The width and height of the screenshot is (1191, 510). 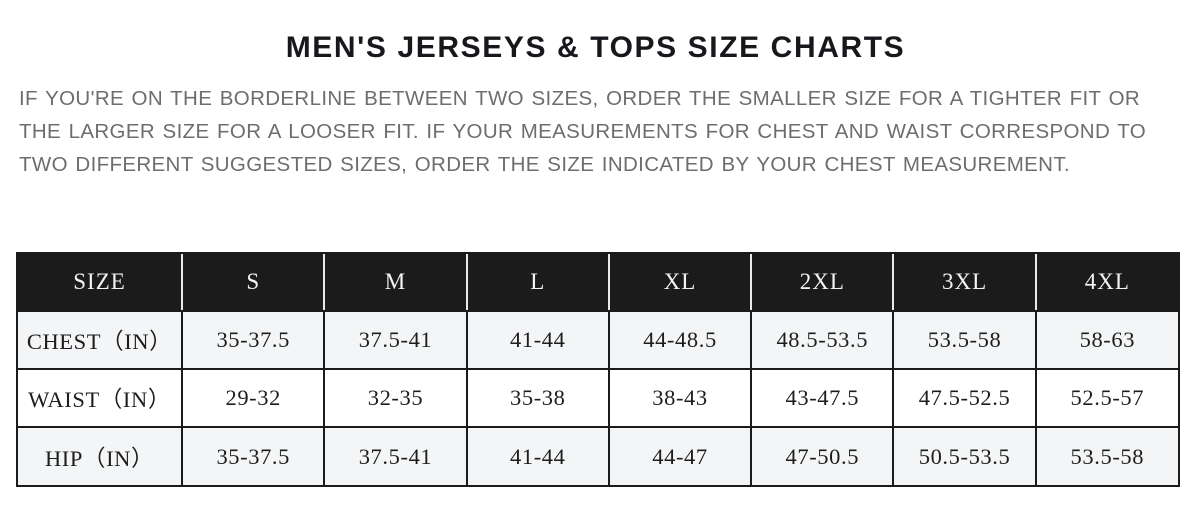 I want to click on cell-chest-xl: 44-48.5, so click(x=680, y=340).